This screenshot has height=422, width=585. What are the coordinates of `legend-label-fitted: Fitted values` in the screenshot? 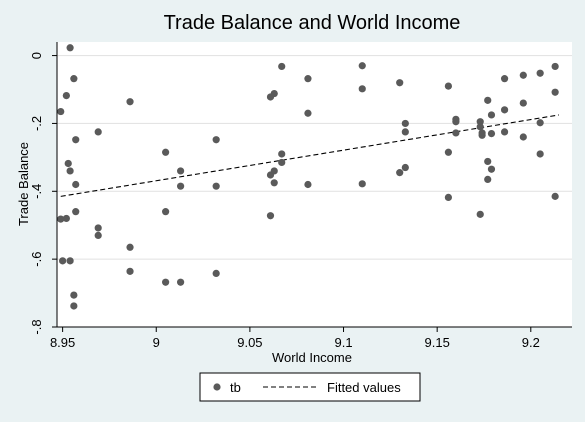 It's located at (364, 387).